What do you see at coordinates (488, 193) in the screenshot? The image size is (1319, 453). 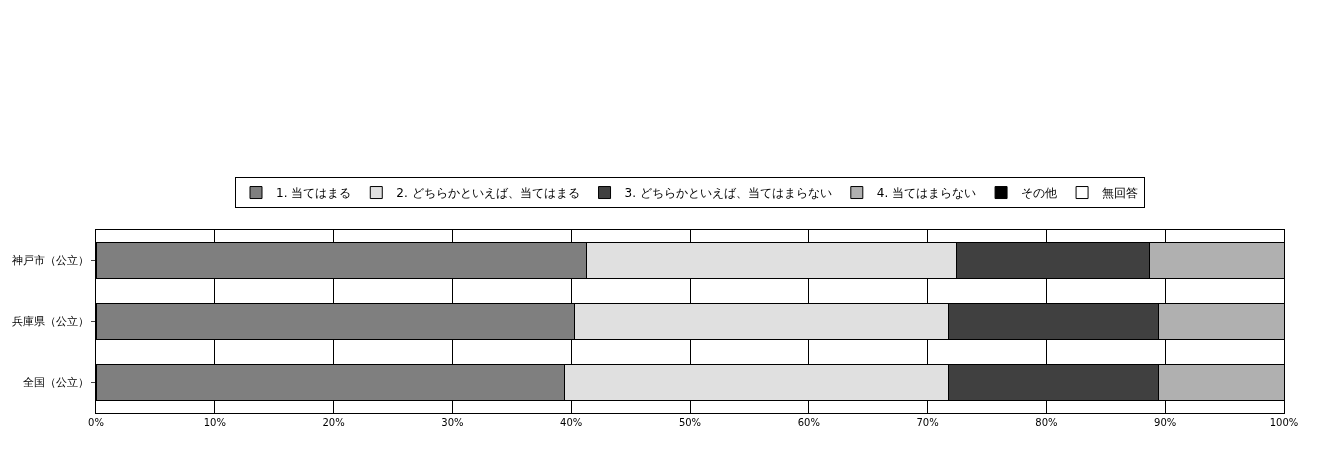 I see `legend-label: 2. どちらかといえば、当てはまる` at bounding box center [488, 193].